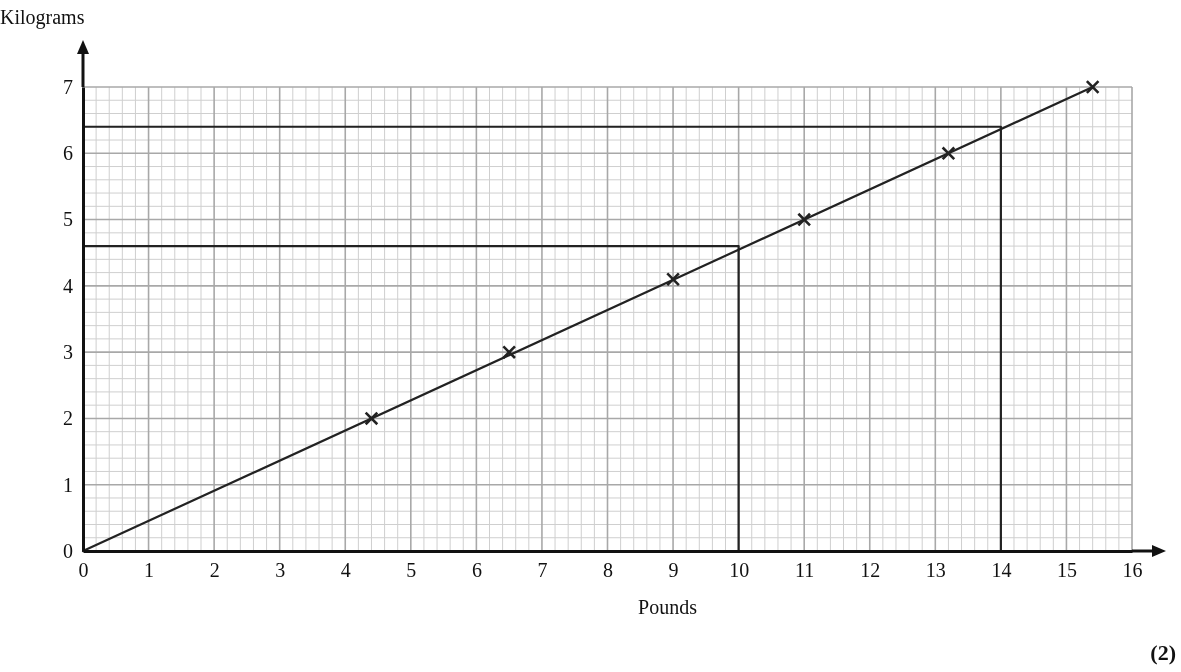 The height and width of the screenshot is (672, 1181). I want to click on y-tick-label: 1, so click(68, 484).